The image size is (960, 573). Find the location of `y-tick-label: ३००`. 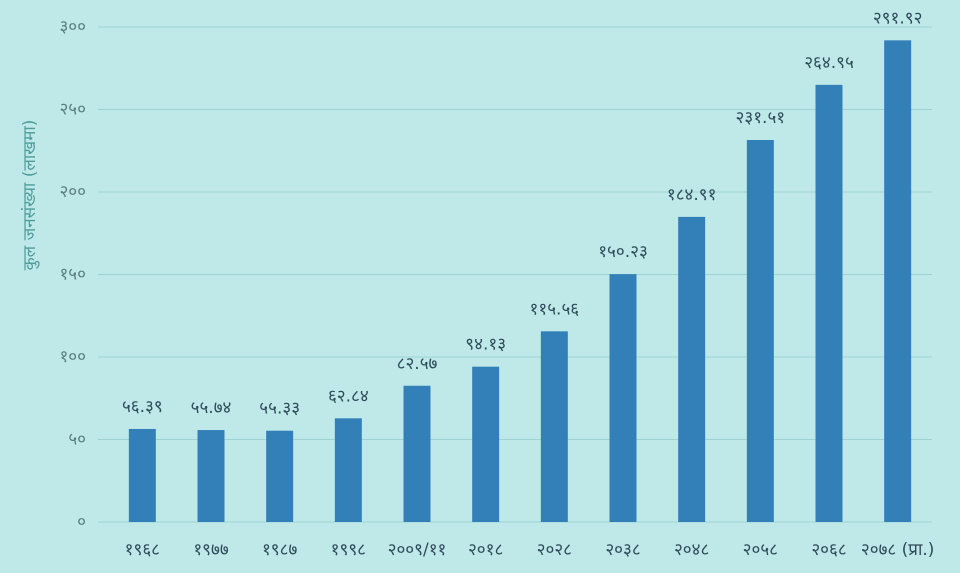

y-tick-label: ३०० is located at coordinates (72, 27).